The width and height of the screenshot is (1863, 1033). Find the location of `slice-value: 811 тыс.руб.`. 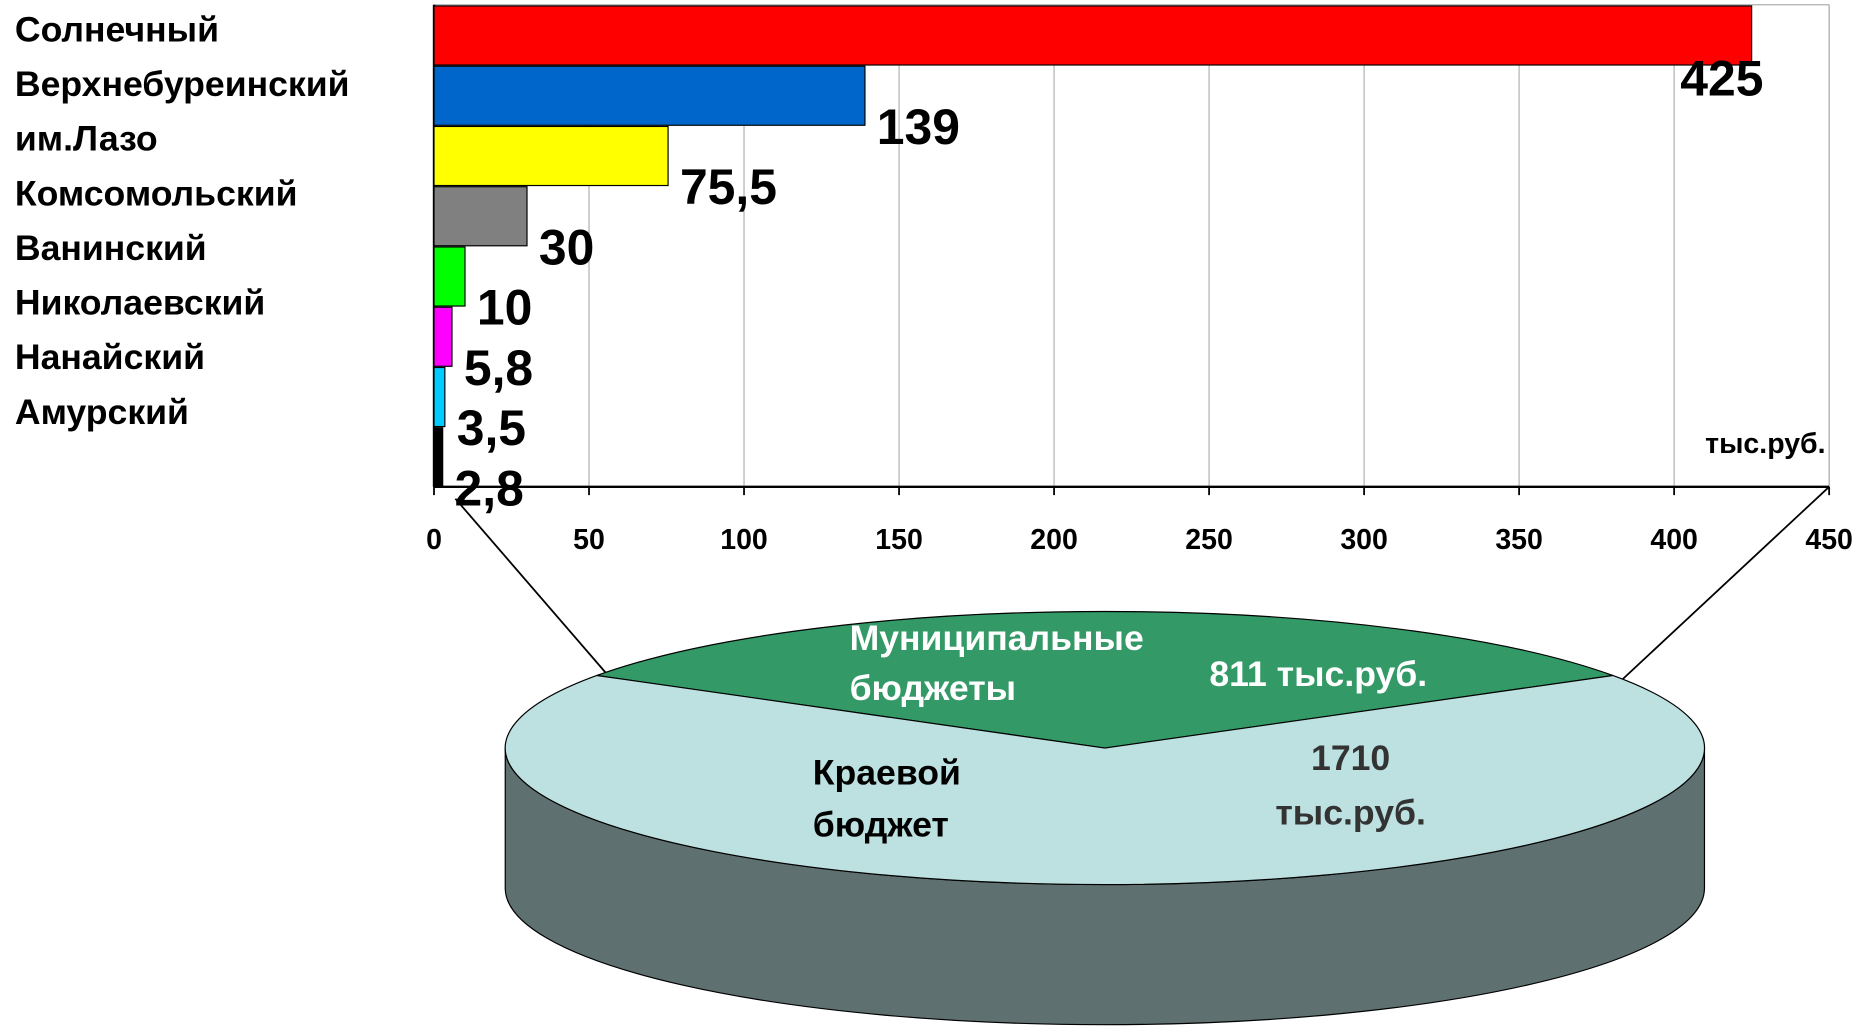

slice-value: 811 тыс.руб. is located at coordinates (1318, 674).